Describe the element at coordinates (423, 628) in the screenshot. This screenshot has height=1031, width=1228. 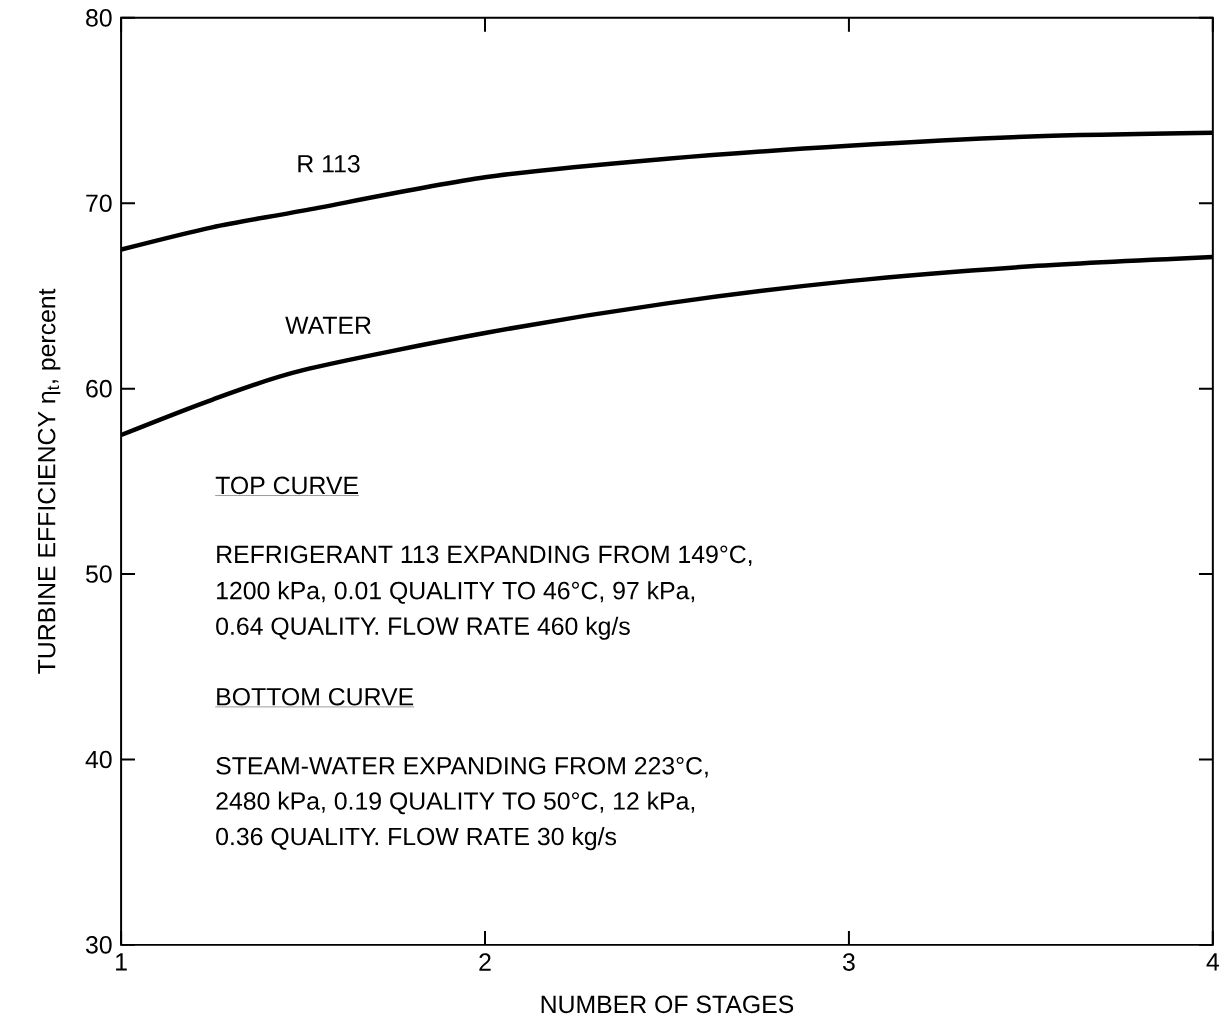
I see `annotation: 0.64 QUALITY. FLOW RATE 460 kg/s` at that location.